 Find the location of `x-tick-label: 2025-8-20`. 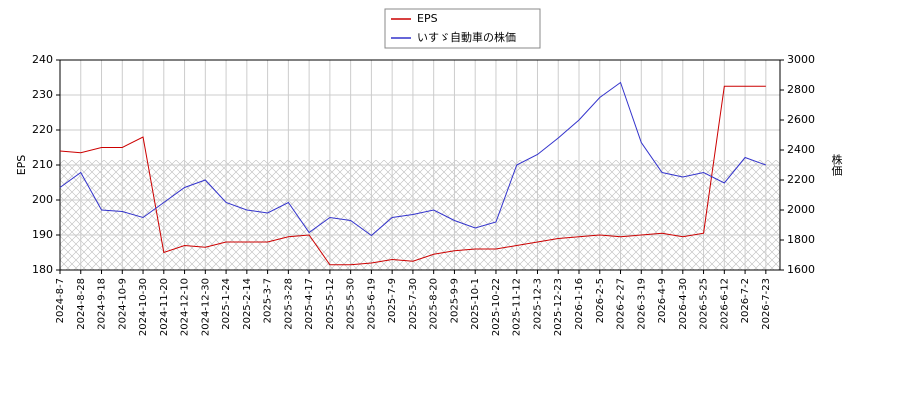

x-tick-label: 2025-8-20 is located at coordinates (434, 304).